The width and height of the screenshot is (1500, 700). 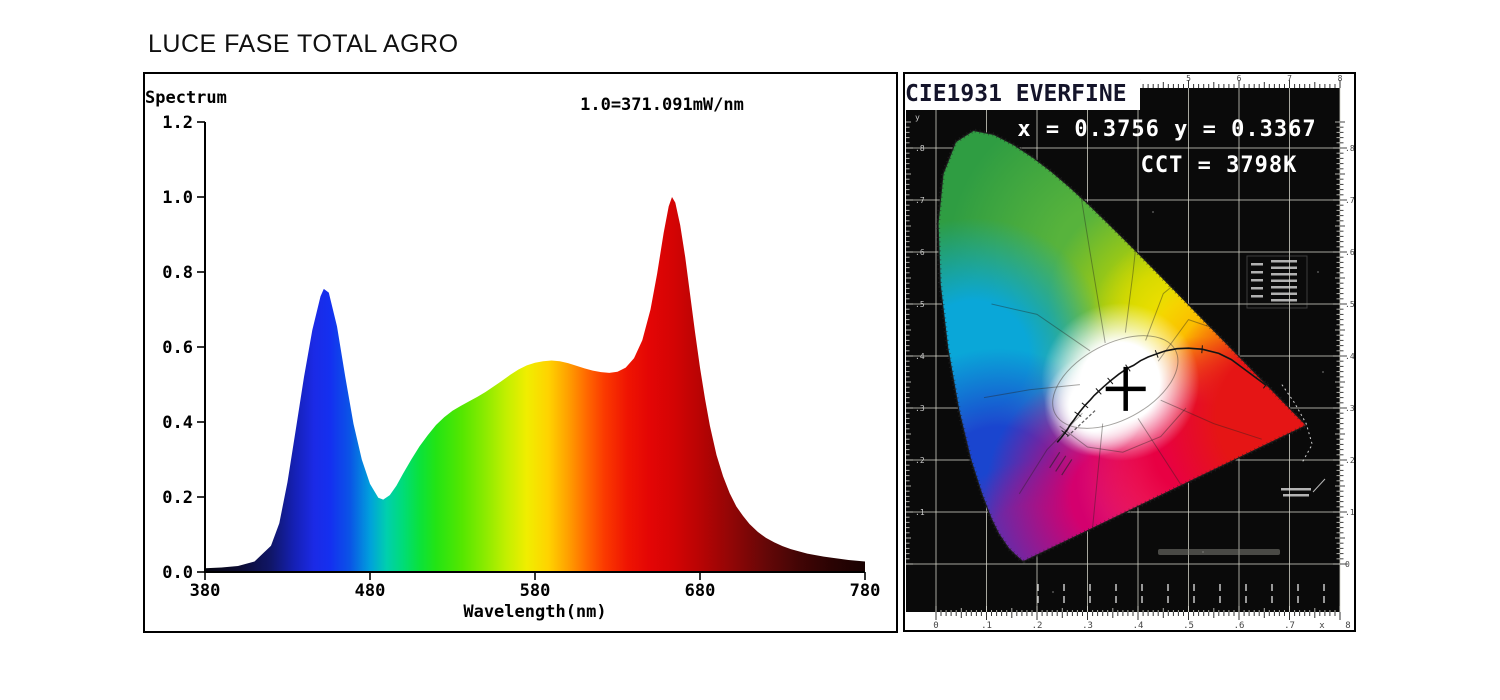 I want to click on cie-y-label-right: .1, so click(x=1350, y=512).